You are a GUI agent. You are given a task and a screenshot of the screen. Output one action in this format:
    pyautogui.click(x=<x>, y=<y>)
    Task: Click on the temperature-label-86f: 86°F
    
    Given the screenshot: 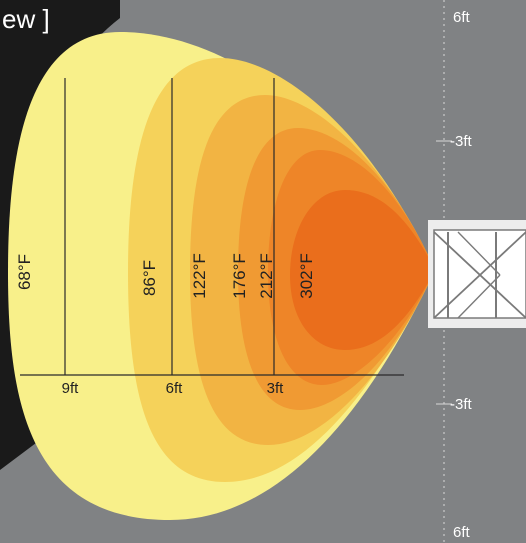 What is the action you would take?
    pyautogui.click(x=149, y=278)
    